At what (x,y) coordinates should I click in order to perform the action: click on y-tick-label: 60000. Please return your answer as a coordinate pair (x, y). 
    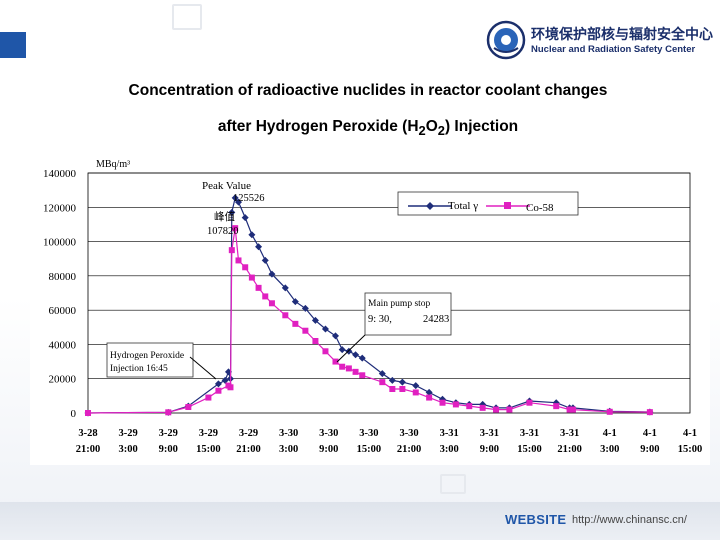
    Looking at the image, I should click on (63, 311).